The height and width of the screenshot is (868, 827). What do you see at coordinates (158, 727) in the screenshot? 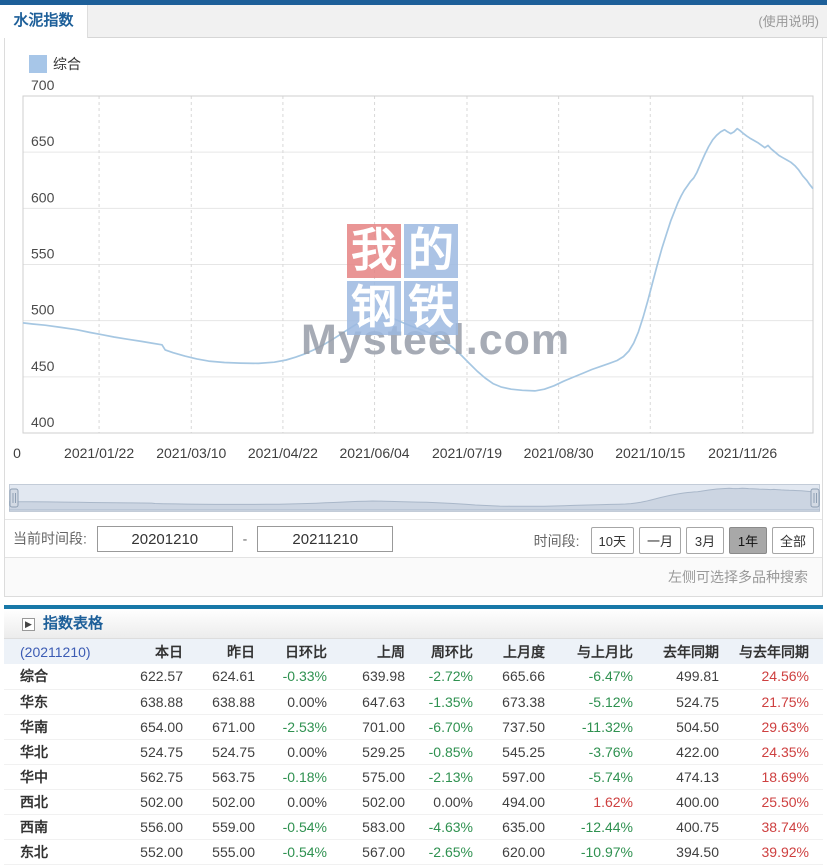
I see `table-cell: 654.00` at bounding box center [158, 727].